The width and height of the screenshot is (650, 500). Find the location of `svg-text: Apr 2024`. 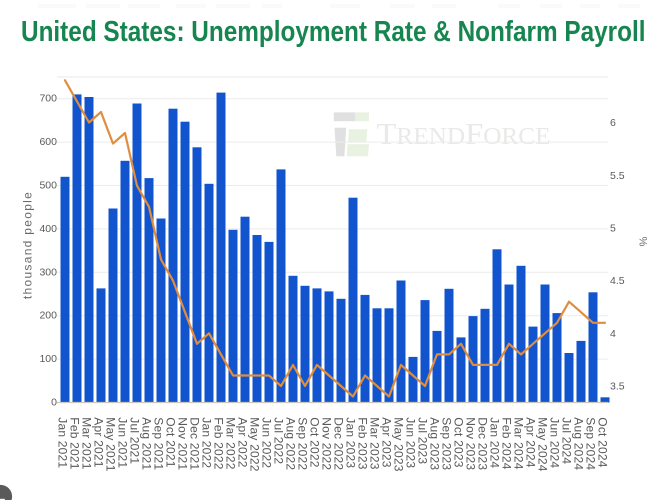

svg-text: Apr 2024 is located at coordinates (530, 442).